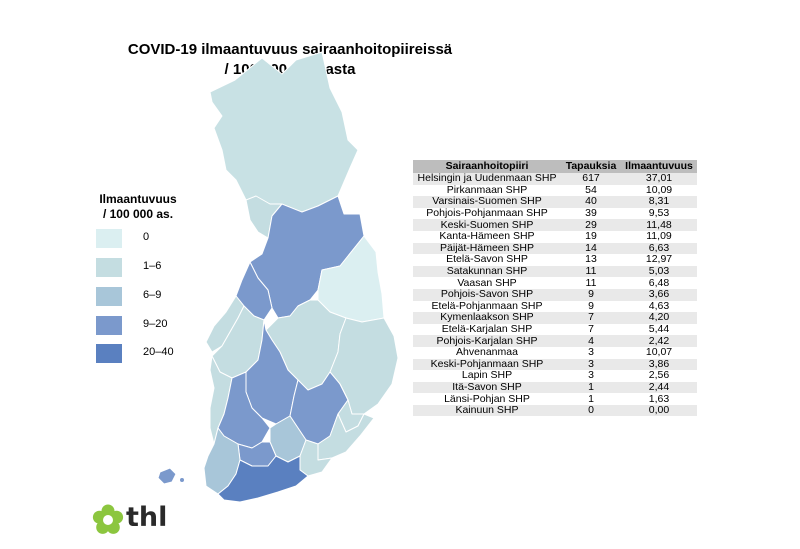  What do you see at coordinates (591, 341) in the screenshot?
I see `cell-cases: 4` at bounding box center [591, 341].